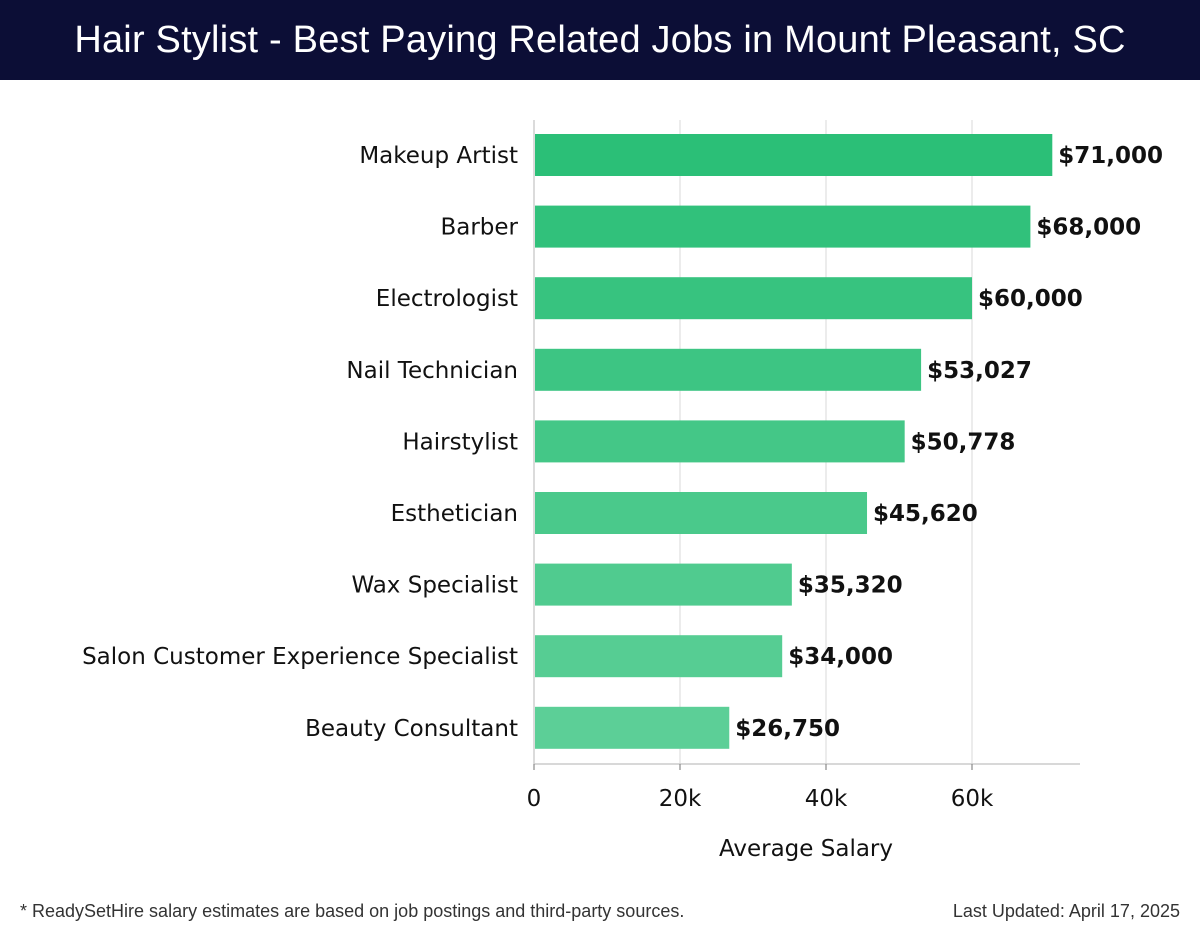 Image resolution: width=1200 pixels, height=940 pixels. What do you see at coordinates (300, 657) in the screenshot?
I see `category-label: Salon Customer Experience Specialist` at bounding box center [300, 657].